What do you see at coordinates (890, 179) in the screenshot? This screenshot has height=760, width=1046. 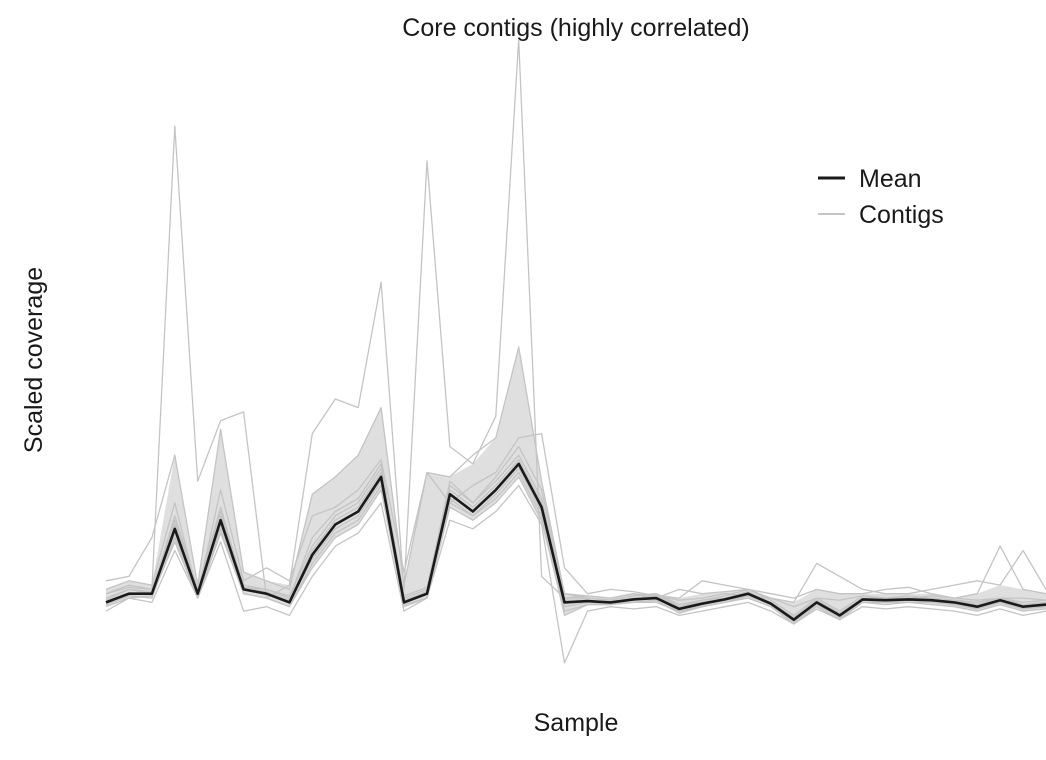 I see `legend-mean-label: Mean` at bounding box center [890, 179].